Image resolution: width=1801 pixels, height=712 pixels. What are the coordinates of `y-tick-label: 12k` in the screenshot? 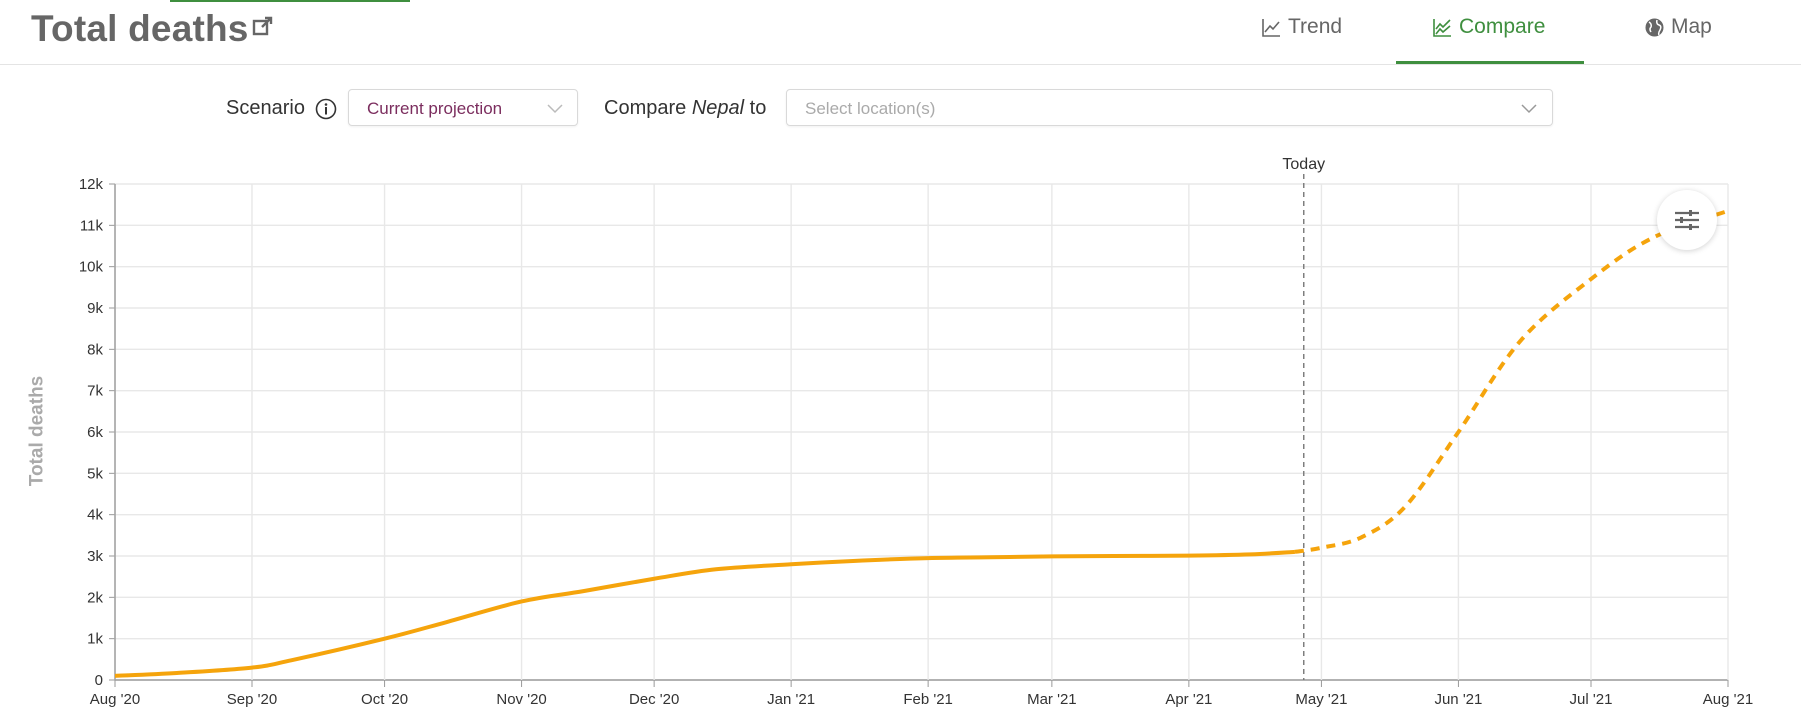 It's located at (91, 184).